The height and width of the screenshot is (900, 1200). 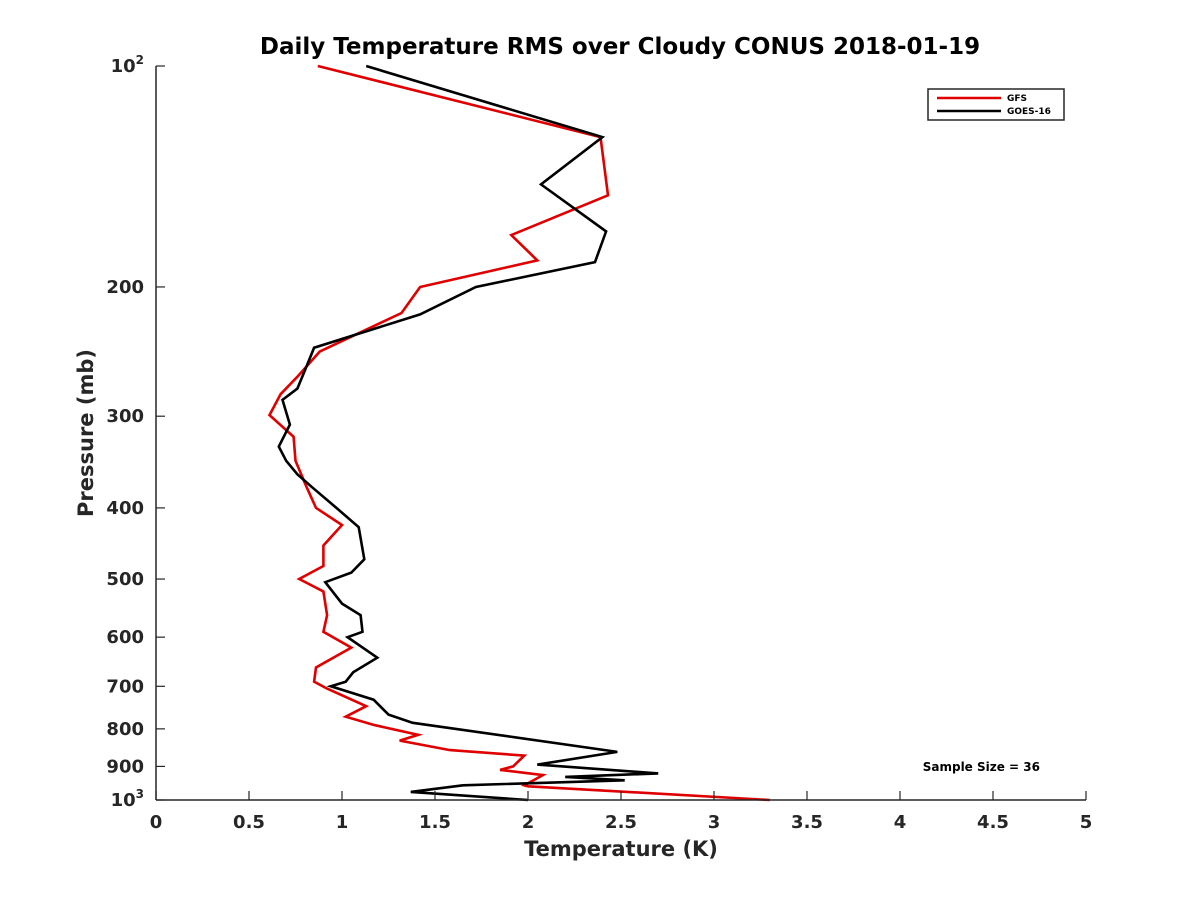 What do you see at coordinates (900, 822) in the screenshot?
I see `x-tick-label: 4` at bounding box center [900, 822].